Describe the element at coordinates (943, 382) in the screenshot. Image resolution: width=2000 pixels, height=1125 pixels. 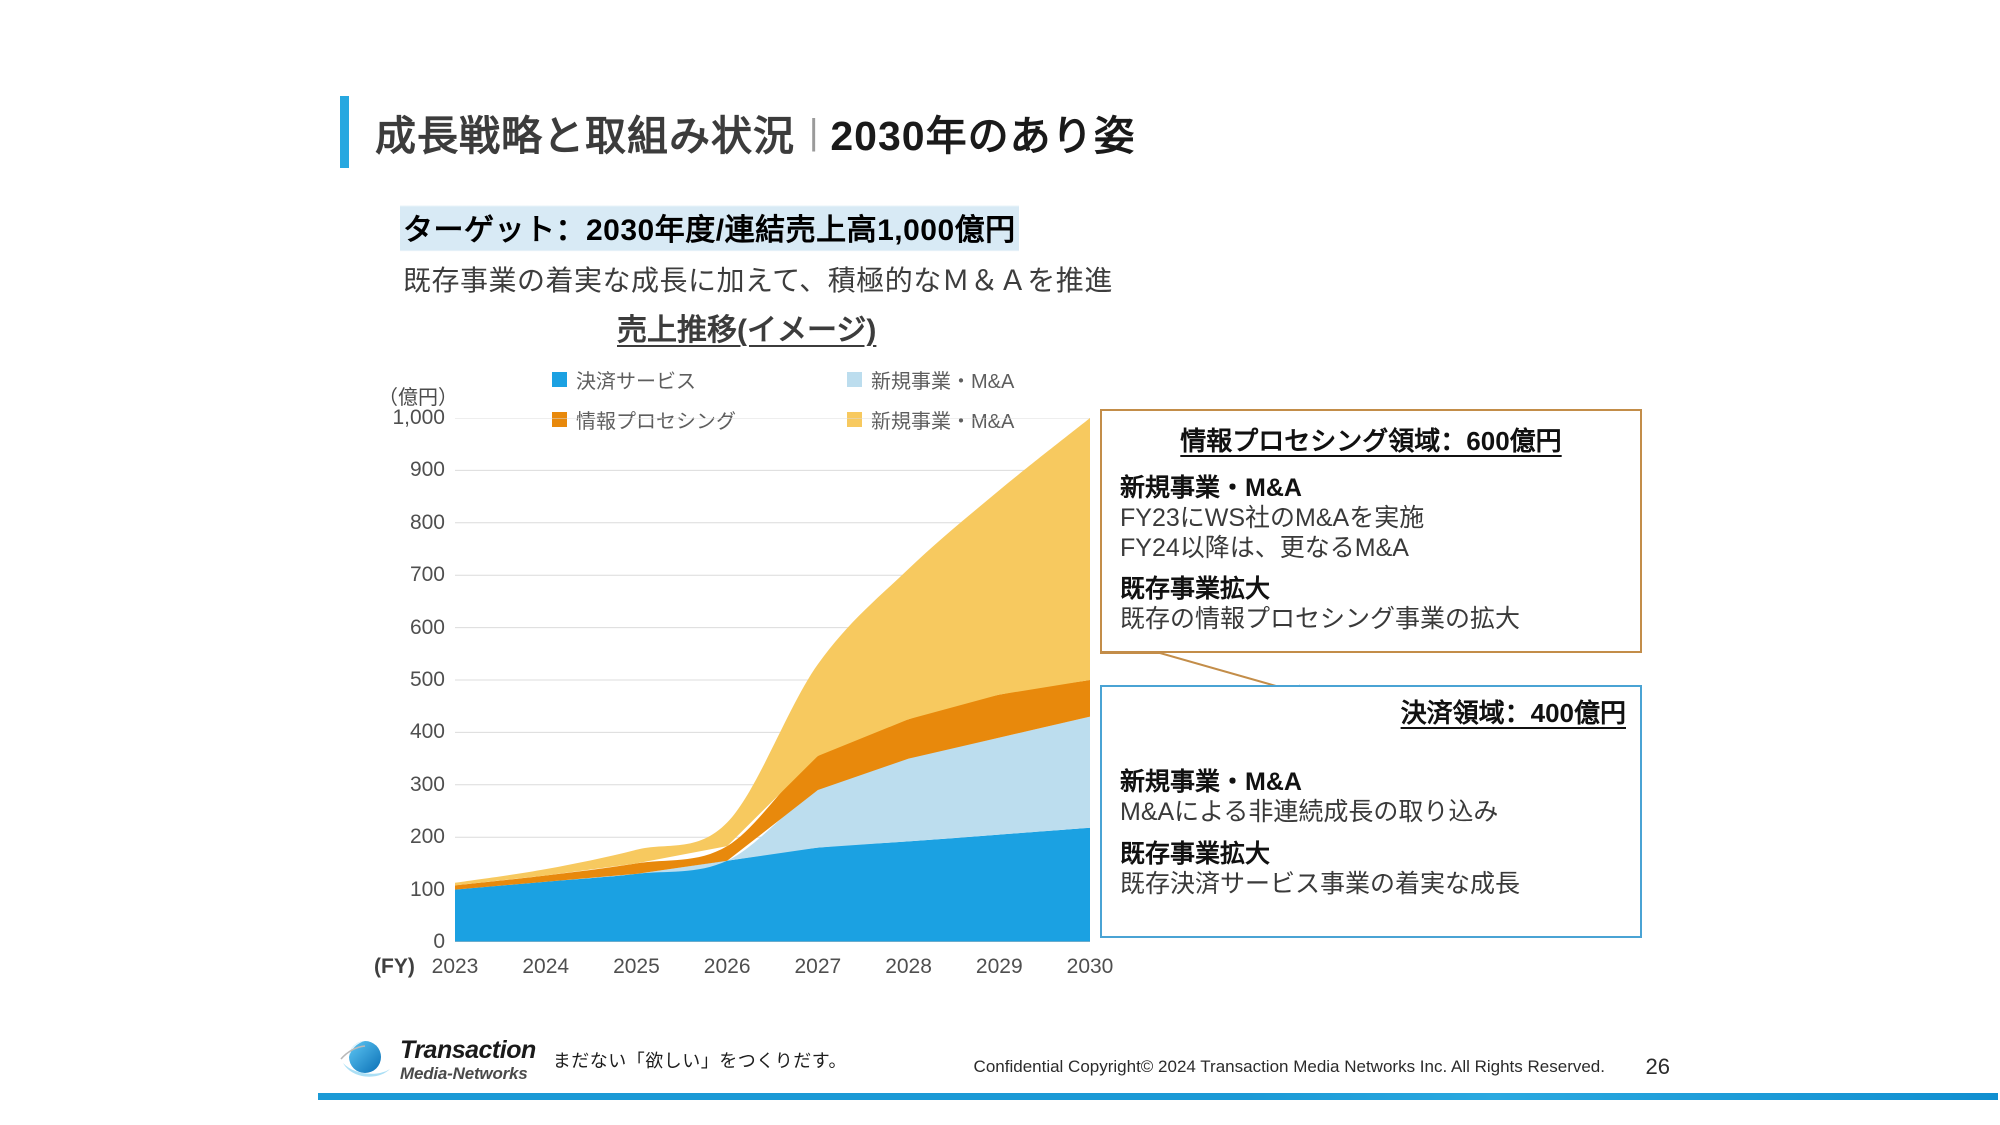
I see `legend-label-1: 新規事業・M&A` at that location.